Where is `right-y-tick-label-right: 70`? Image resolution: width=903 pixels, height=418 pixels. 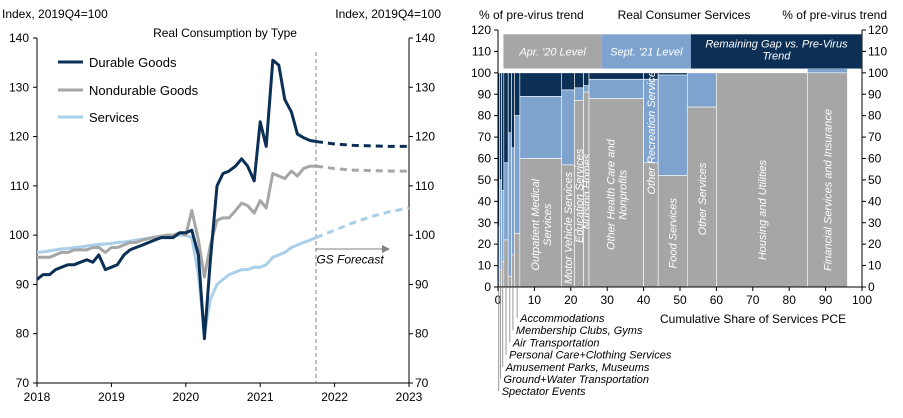
right-y-tick-label-right: 70 is located at coordinates (875, 137).